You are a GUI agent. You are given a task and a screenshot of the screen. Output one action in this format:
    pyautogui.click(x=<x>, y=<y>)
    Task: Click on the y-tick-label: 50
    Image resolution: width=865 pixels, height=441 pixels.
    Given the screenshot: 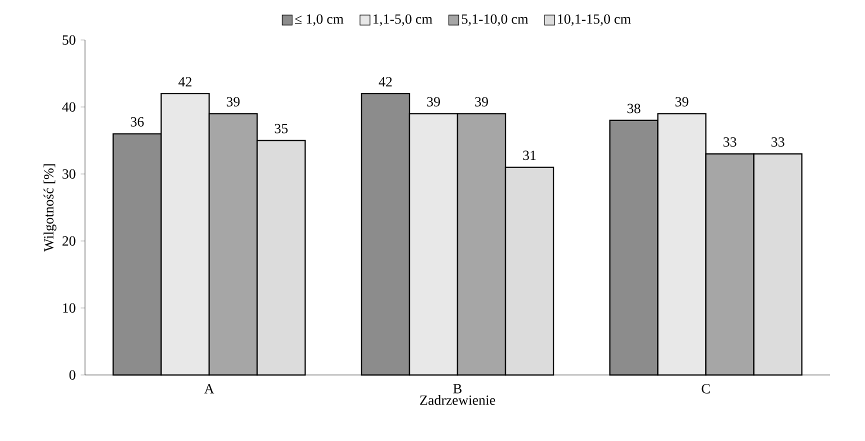 What is the action you would take?
    pyautogui.click(x=69, y=40)
    